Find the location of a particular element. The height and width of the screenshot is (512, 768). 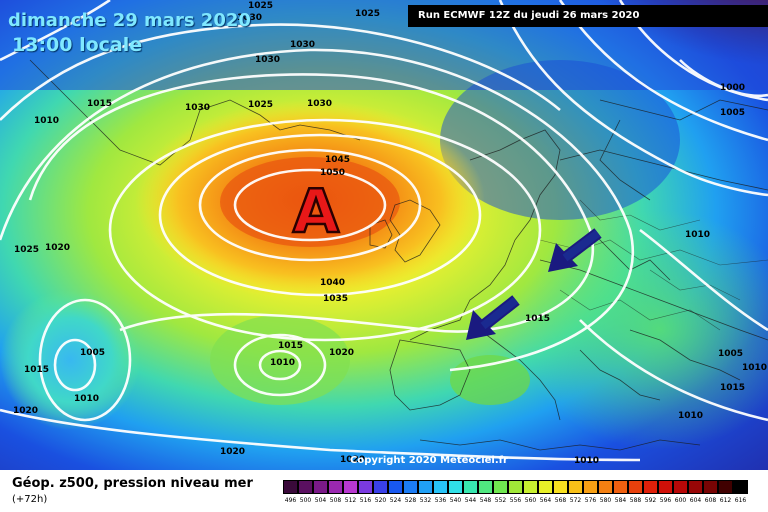

model-run-info: Run ECMWF 12Z du jeudi 26 mars 2020 is located at coordinates (588, 16).